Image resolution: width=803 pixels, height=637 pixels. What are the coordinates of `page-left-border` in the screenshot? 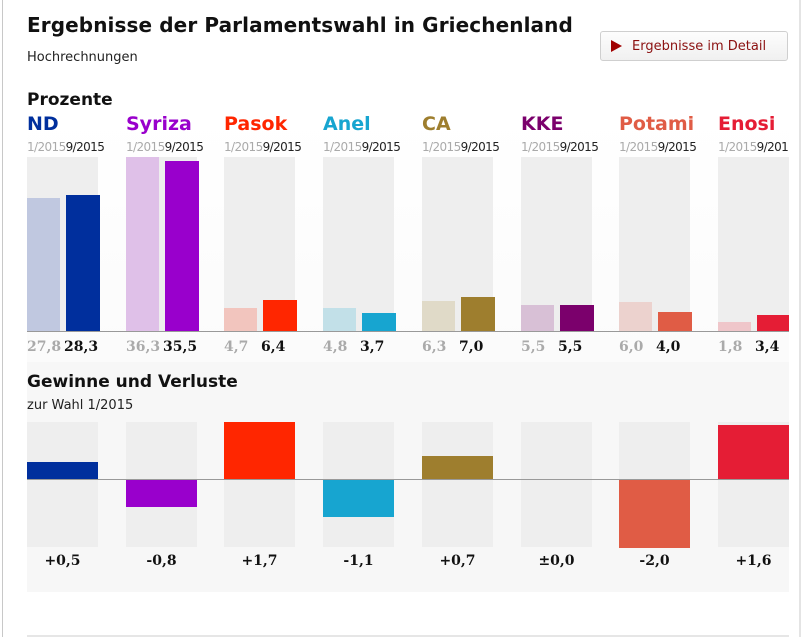 It's located at (2, 318).